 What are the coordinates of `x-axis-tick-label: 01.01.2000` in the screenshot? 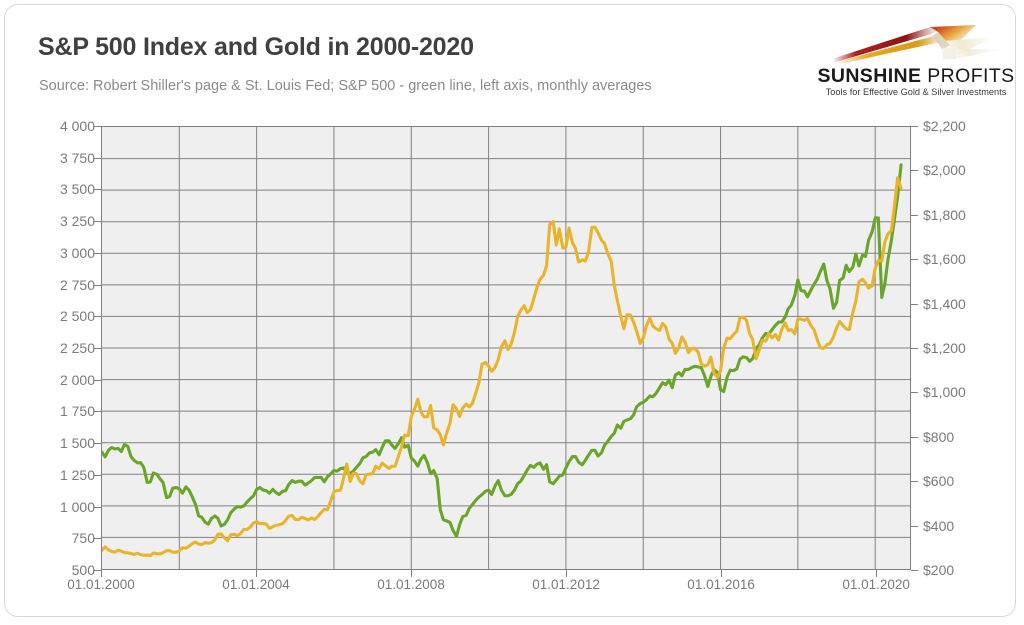 It's located at (101, 584).